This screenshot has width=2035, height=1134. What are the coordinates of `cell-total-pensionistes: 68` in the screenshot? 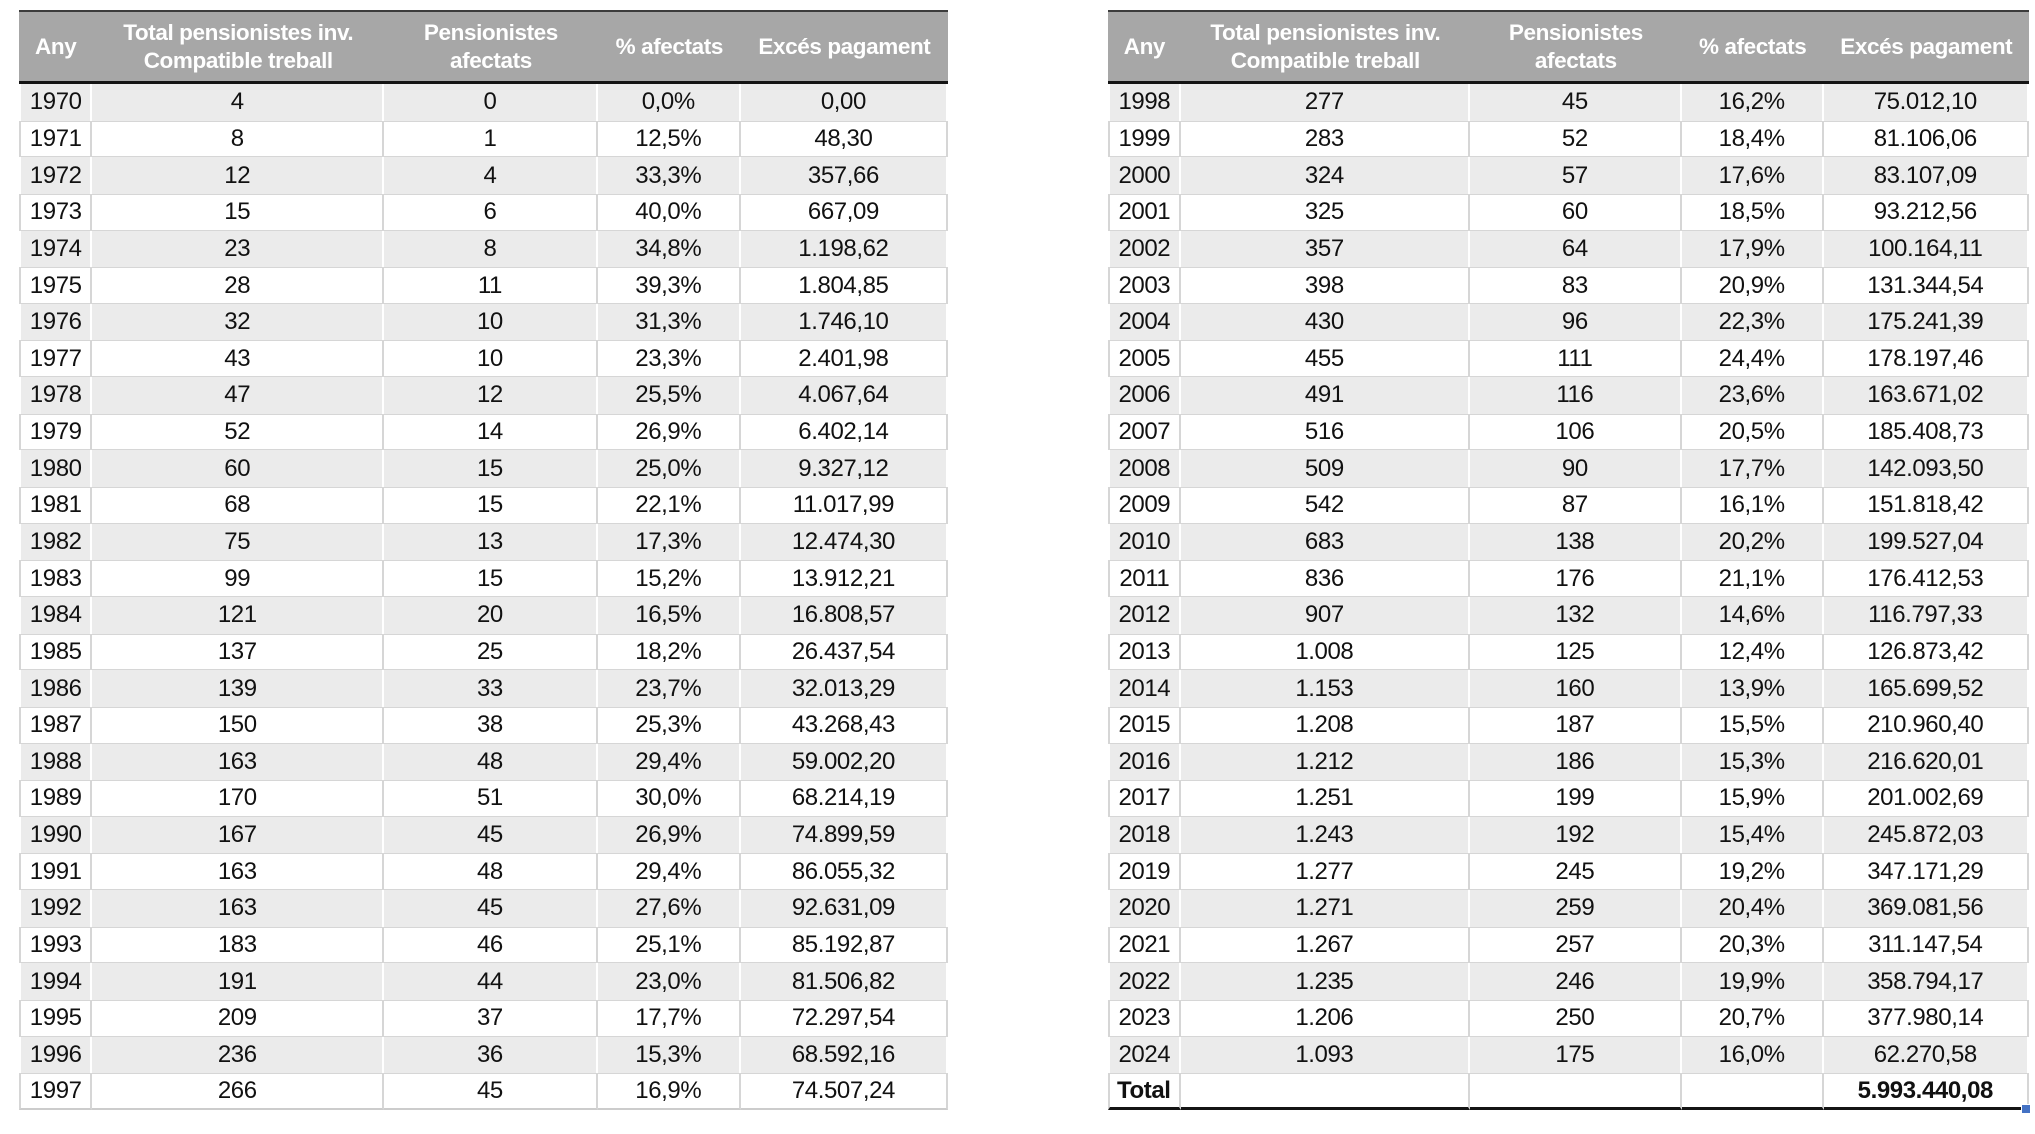 It's located at (238, 505).